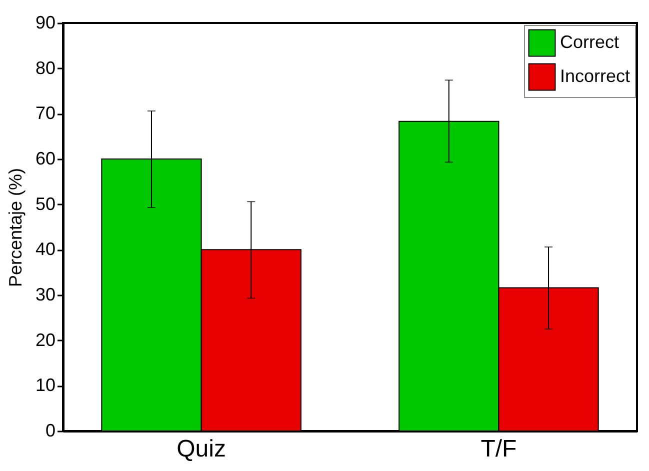  I want to click on y-tick-label: 70, so click(45, 113).